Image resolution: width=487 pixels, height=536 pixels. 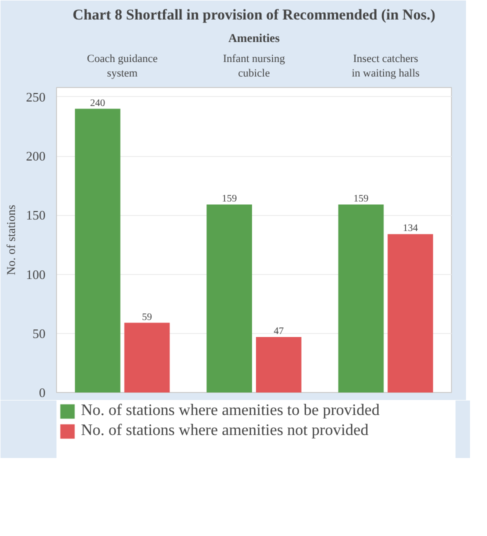 I want to click on data-label: 47, so click(x=279, y=331).